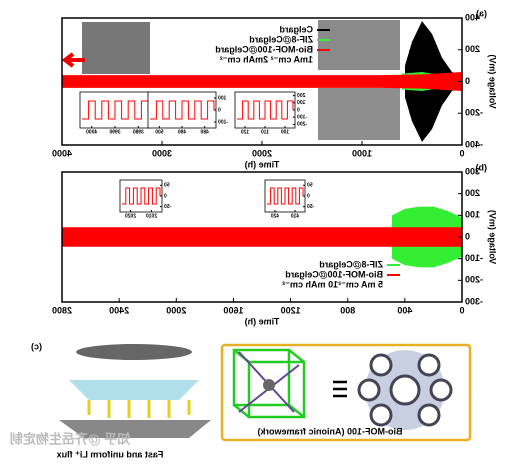 The height and width of the screenshot is (470, 529). I want to click on y-tick-label: 400, so click(472, 17).